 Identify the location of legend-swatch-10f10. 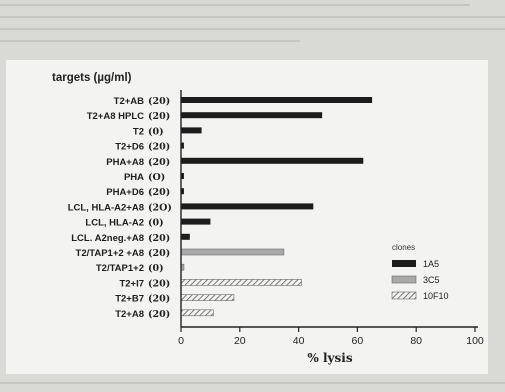
(404, 295).